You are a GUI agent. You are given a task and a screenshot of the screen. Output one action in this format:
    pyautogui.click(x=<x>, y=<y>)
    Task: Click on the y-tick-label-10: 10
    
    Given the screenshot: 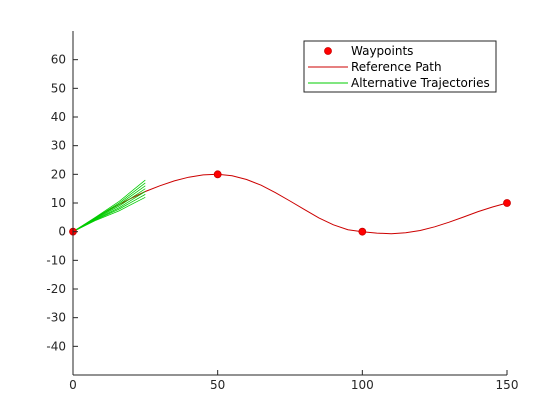 What is the action you would take?
    pyautogui.click(x=58, y=203)
    